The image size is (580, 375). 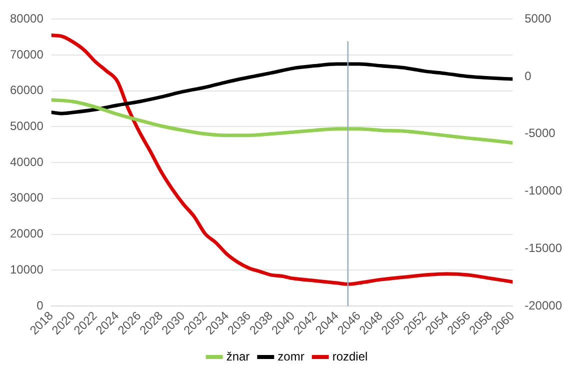 I want to click on y2-tick-label: -15000, so click(x=543, y=247).